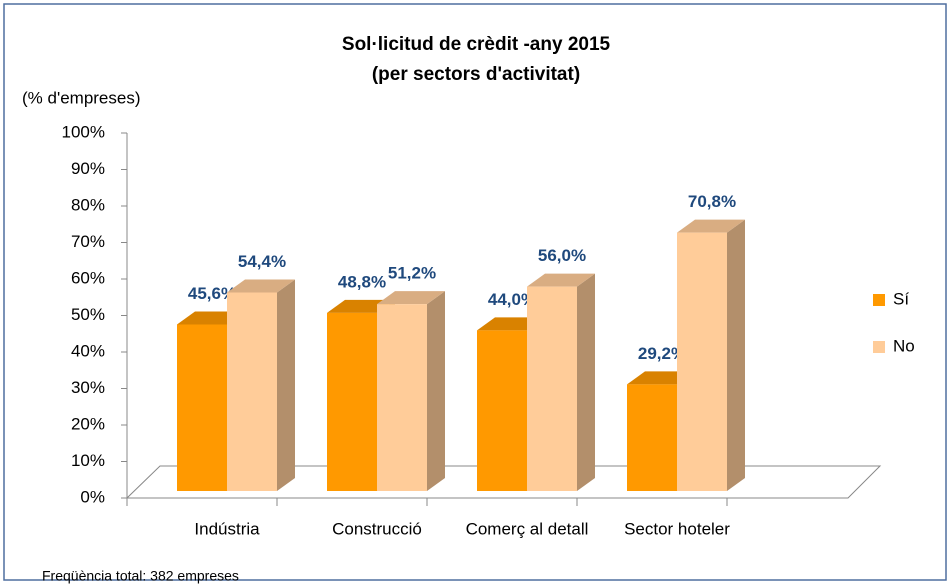  Describe the element at coordinates (362, 281) in the screenshot. I see `value-label: 48,8%` at that location.